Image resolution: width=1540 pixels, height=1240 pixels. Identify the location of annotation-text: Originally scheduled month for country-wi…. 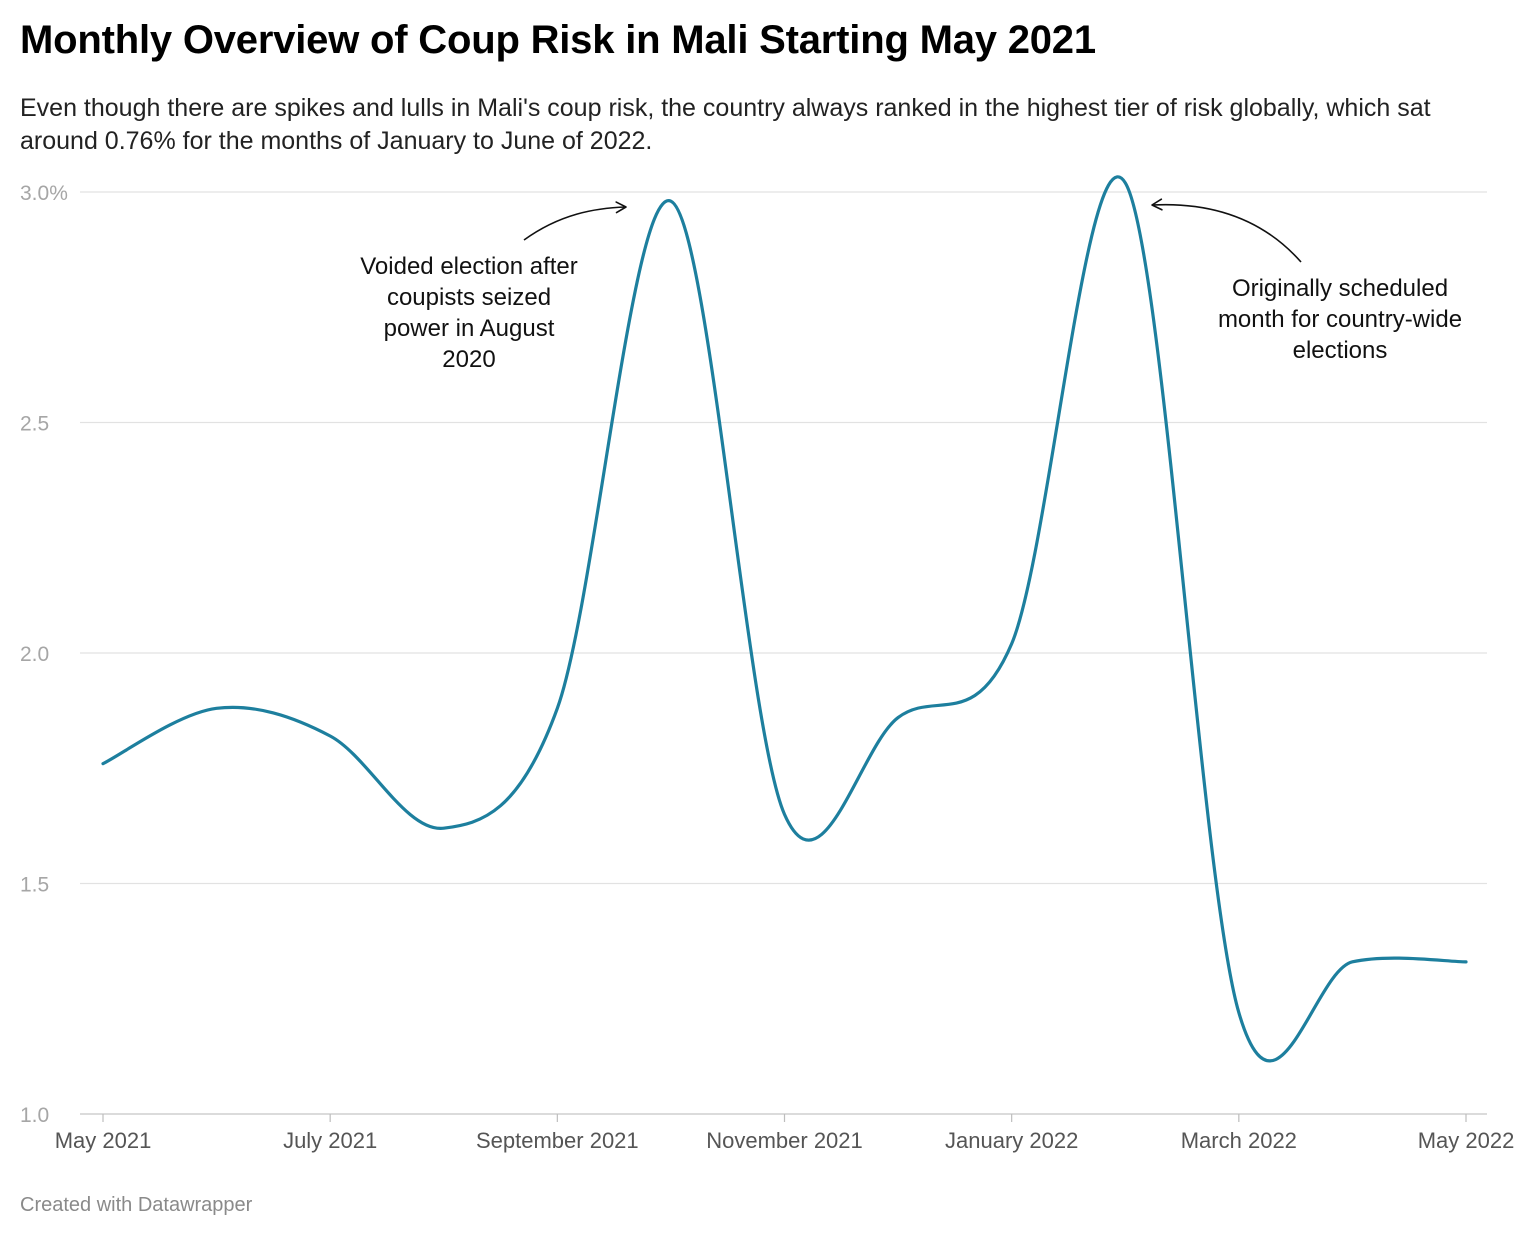
(1340, 319).